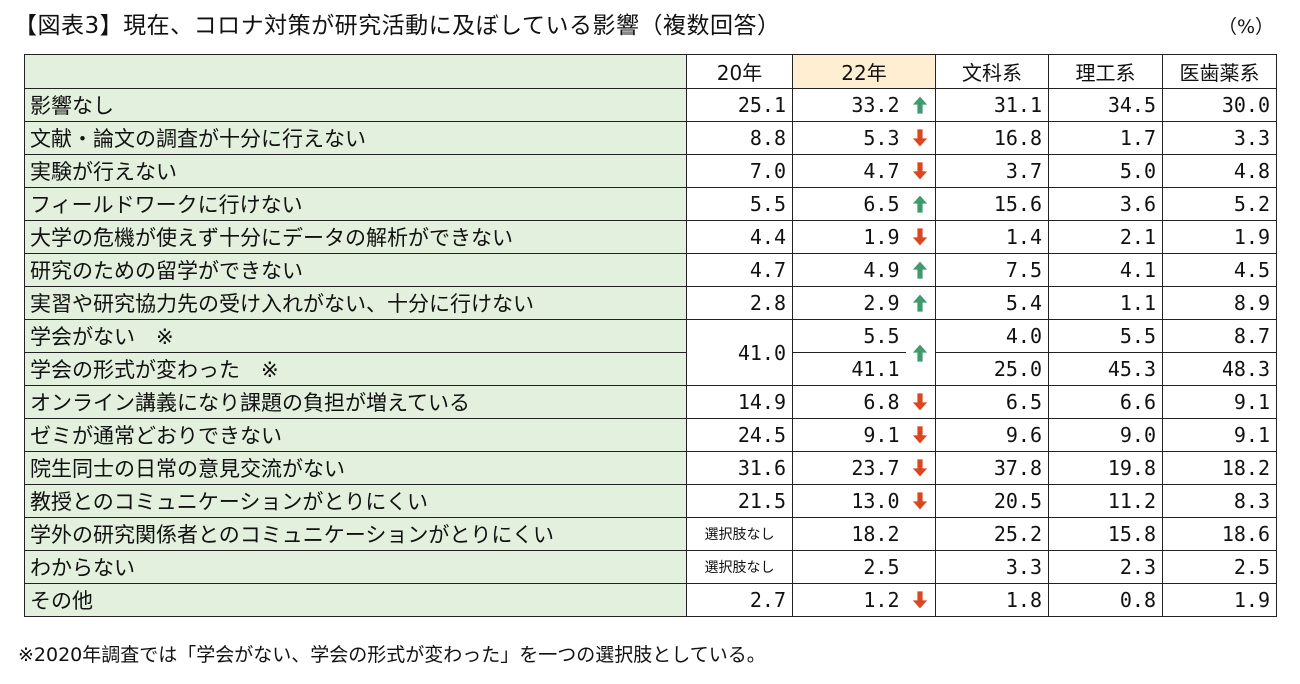 This screenshot has height=684, width=1300. I want to click on value-riko: 6.6, so click(1105, 402).